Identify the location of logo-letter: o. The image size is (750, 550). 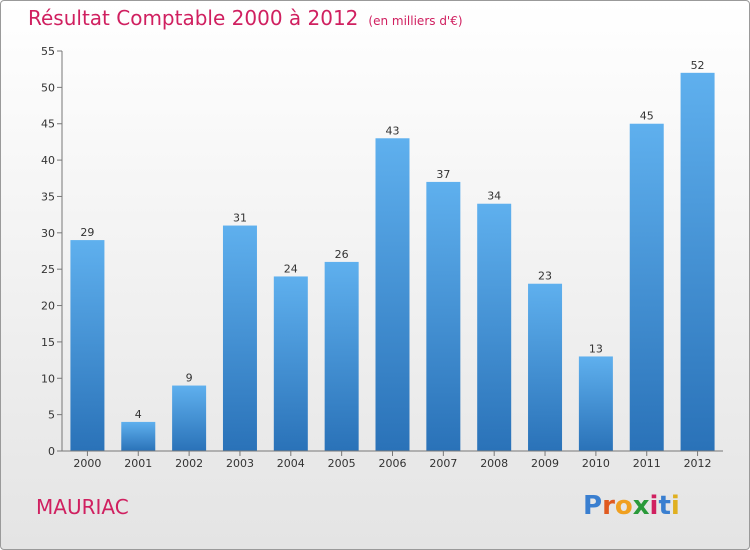
(623, 506).